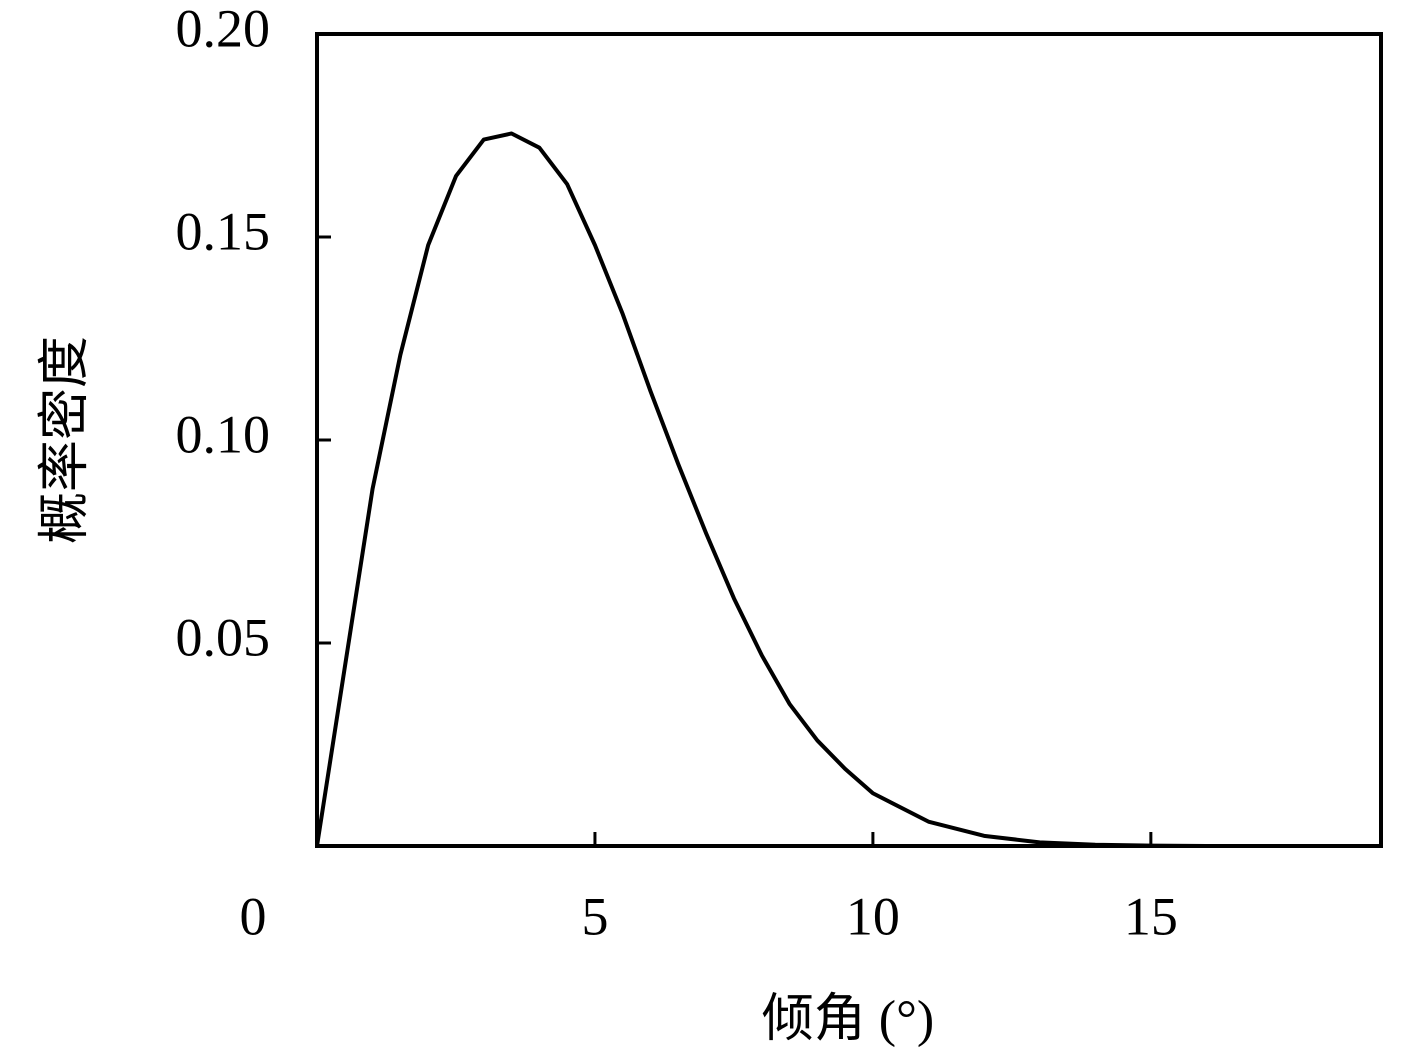 This screenshot has height=1064, width=1417. Describe the element at coordinates (223, 231) in the screenshot. I see `y-tick-label: 0.15` at that location.